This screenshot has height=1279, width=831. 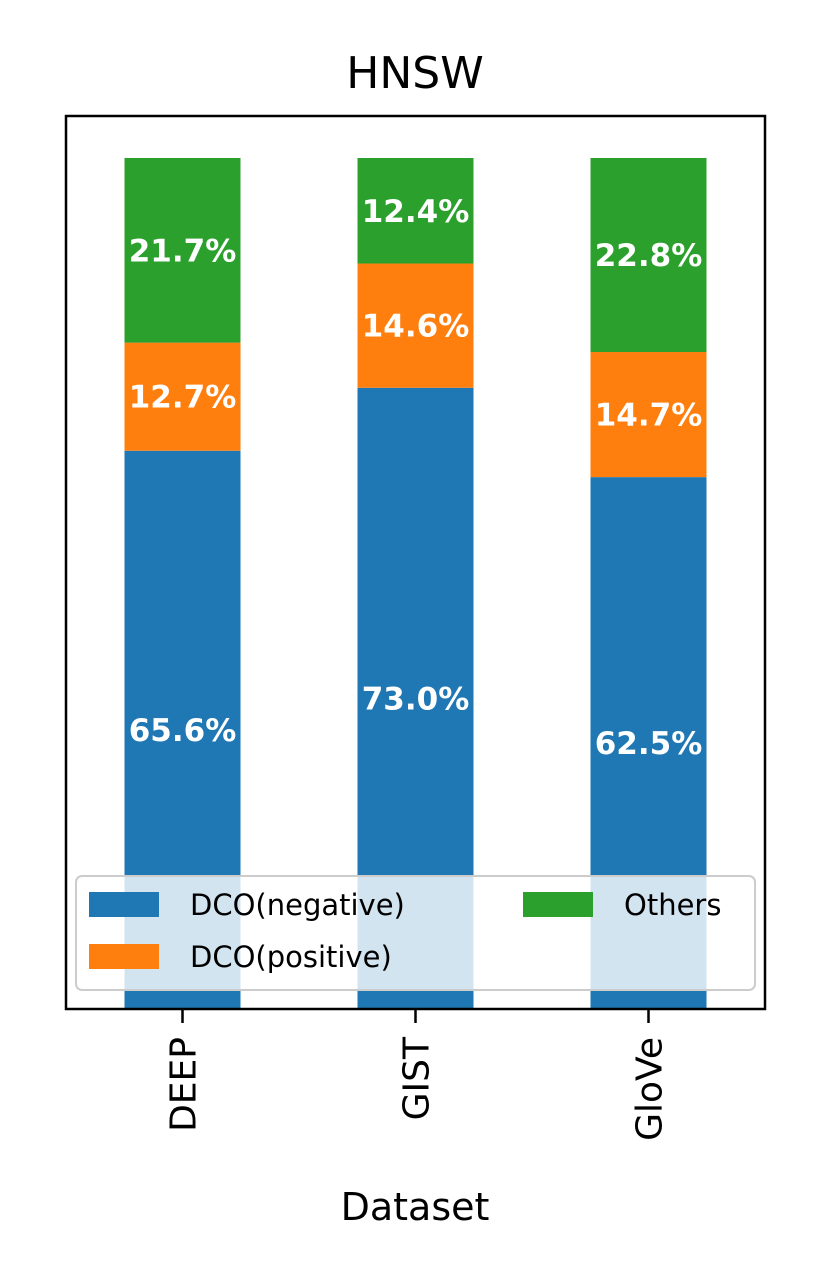 What do you see at coordinates (416, 699) in the screenshot?
I see `data-label-gist-dco-negative: 73.0%` at bounding box center [416, 699].